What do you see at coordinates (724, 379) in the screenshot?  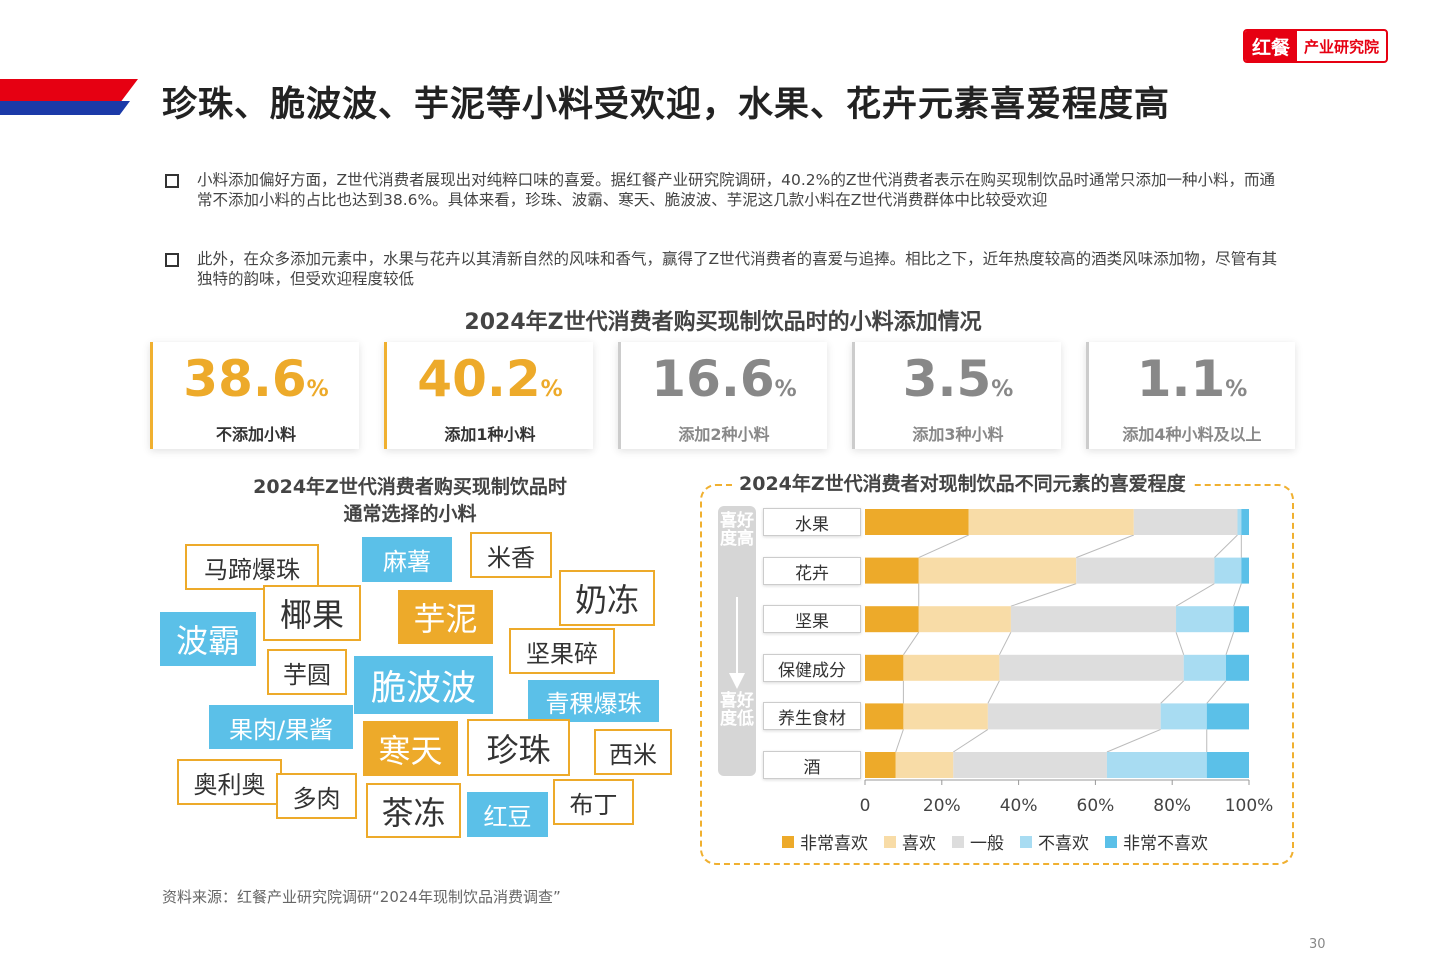 I see `stat-value: 16.6%` at bounding box center [724, 379].